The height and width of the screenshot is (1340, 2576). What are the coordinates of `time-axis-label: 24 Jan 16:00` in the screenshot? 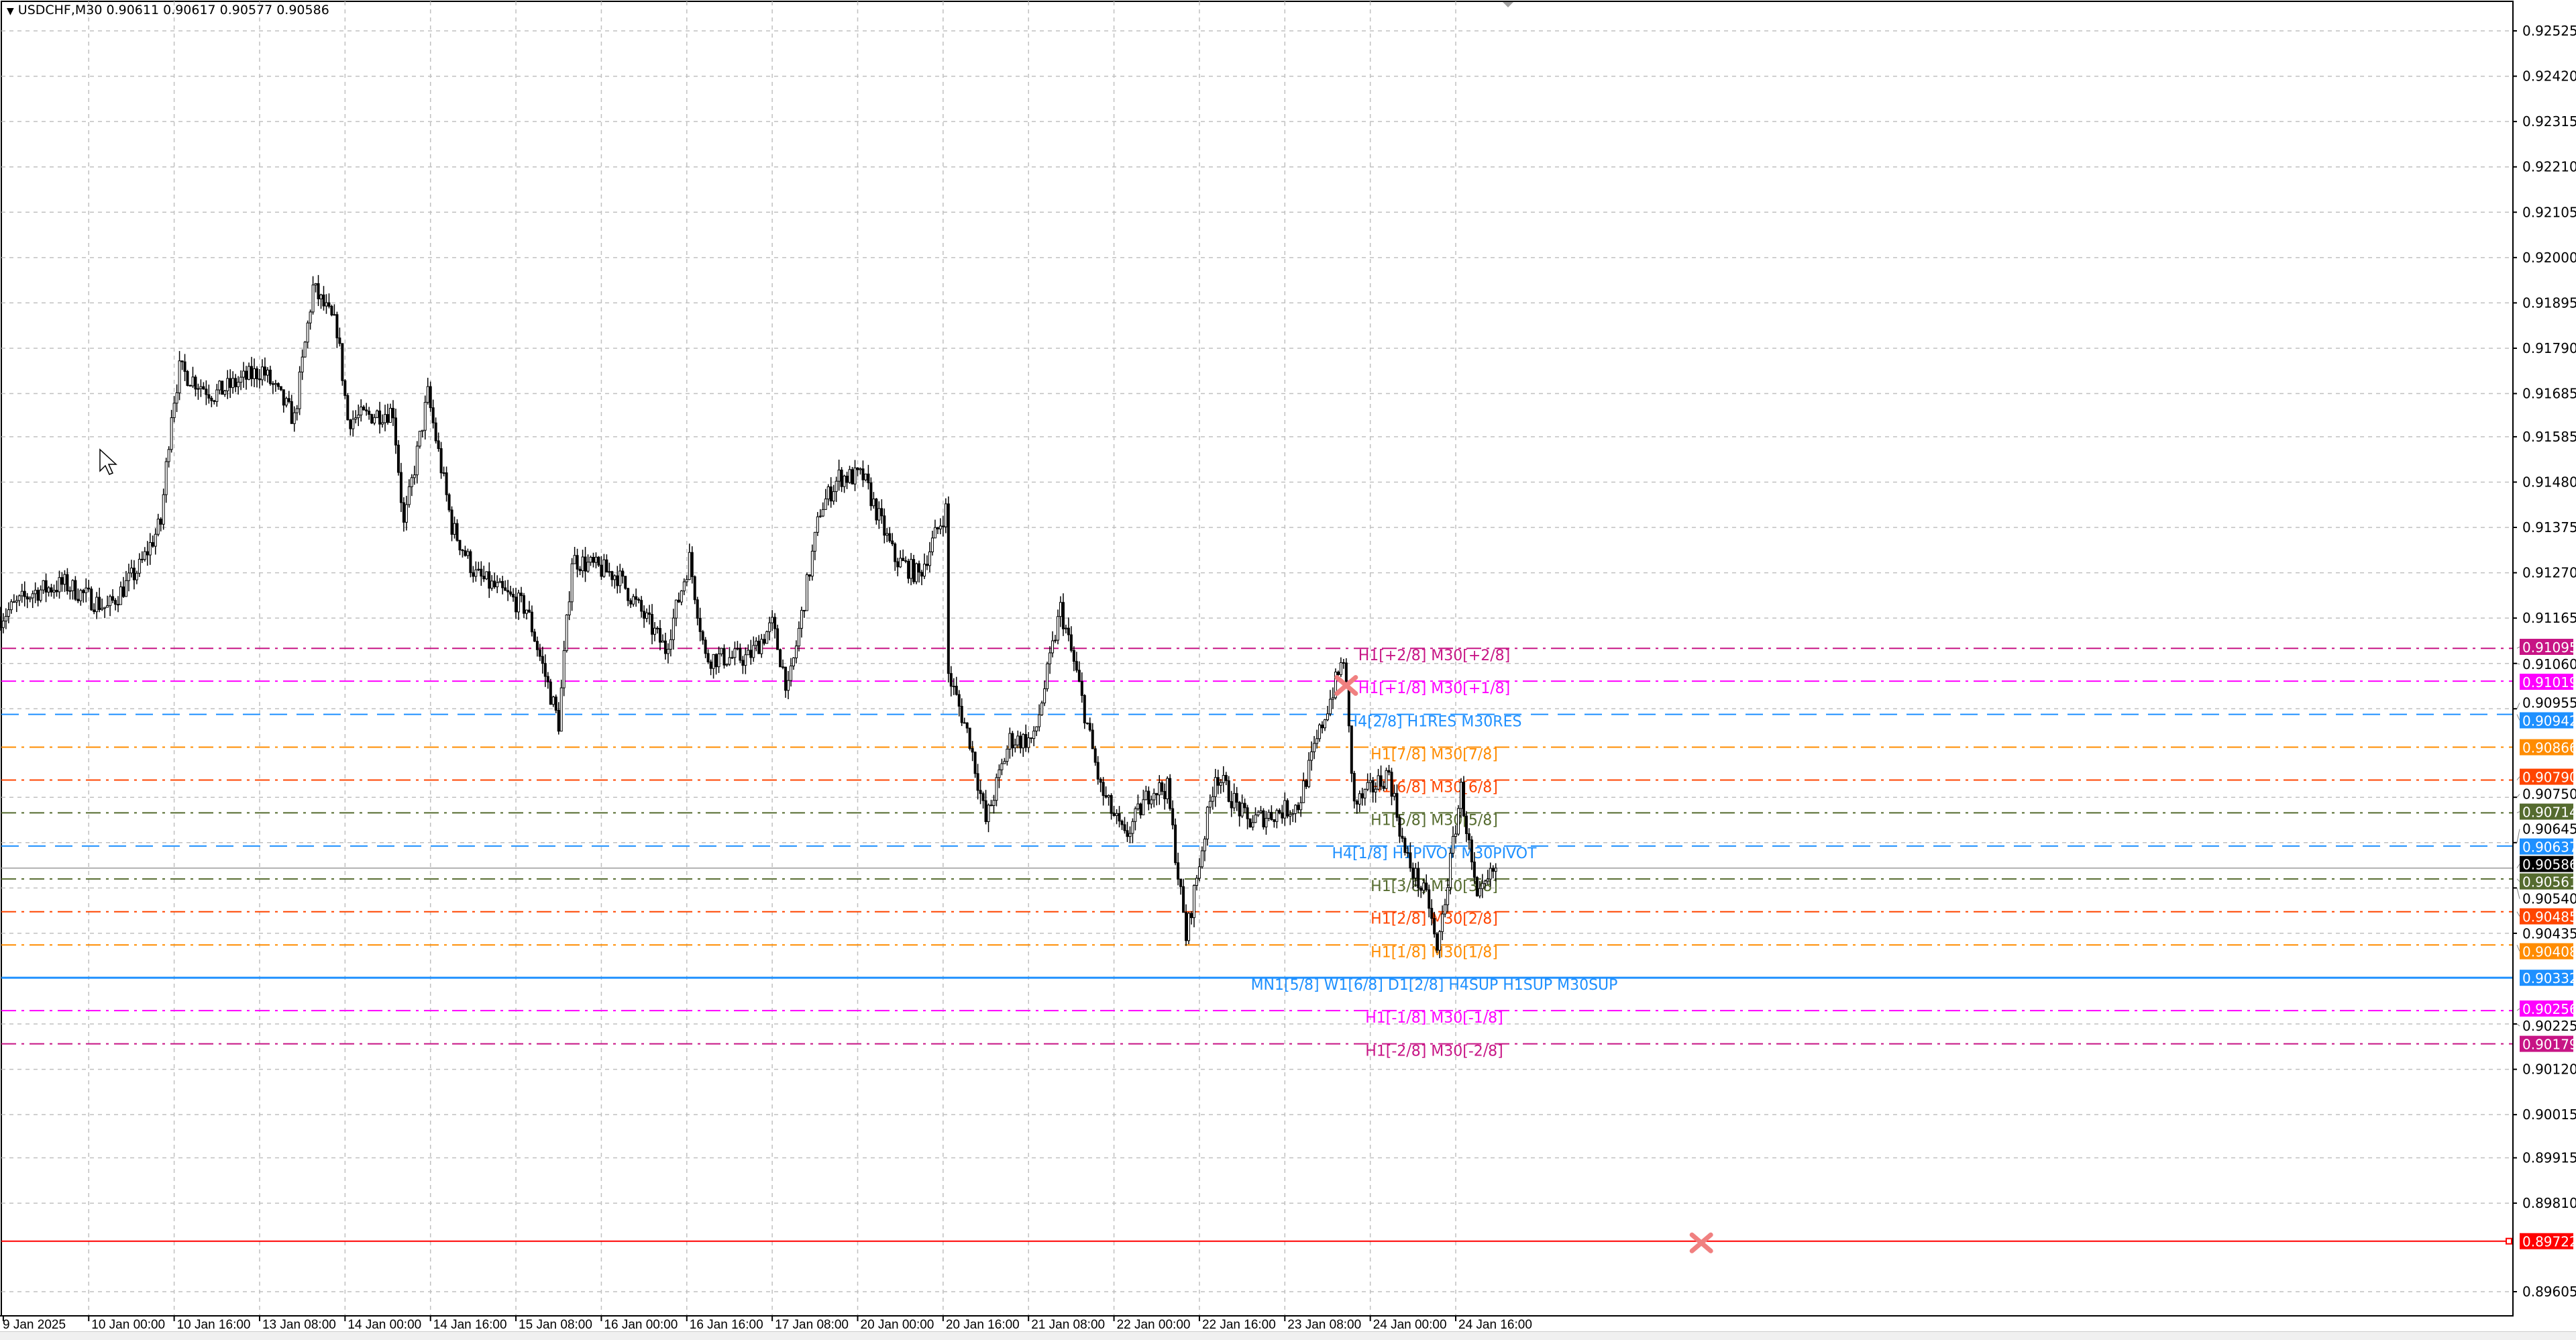 It's located at (1495, 1325).